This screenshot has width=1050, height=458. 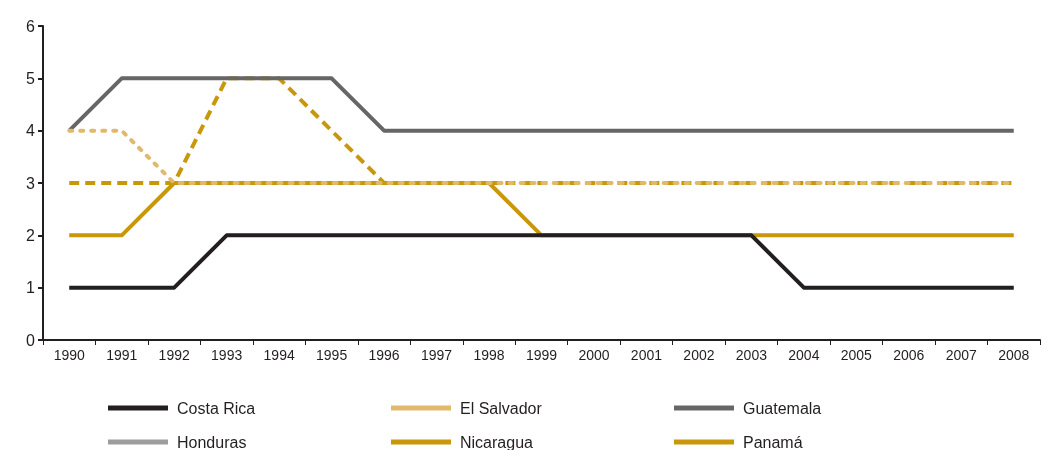 What do you see at coordinates (174, 355) in the screenshot?
I see `x-tick-label: 1992` at bounding box center [174, 355].